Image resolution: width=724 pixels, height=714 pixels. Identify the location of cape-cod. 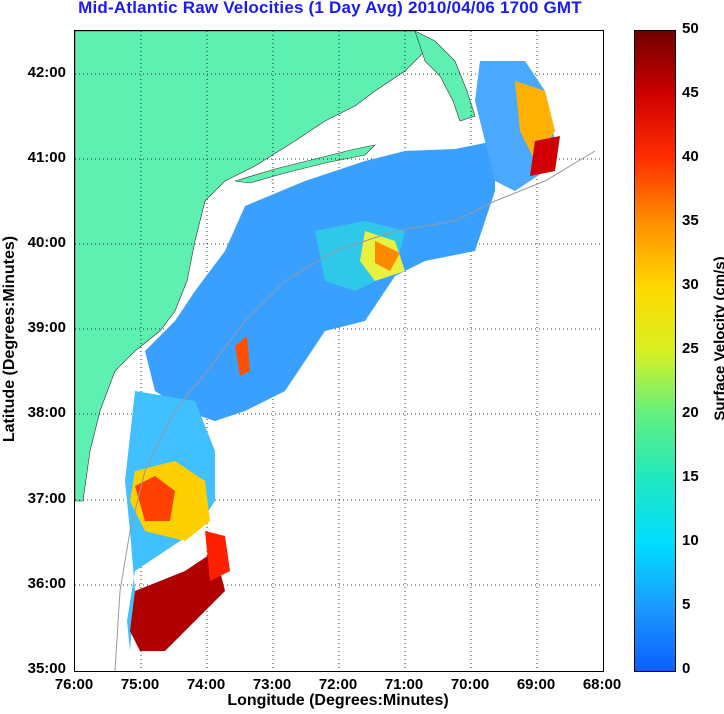
(445, 76).